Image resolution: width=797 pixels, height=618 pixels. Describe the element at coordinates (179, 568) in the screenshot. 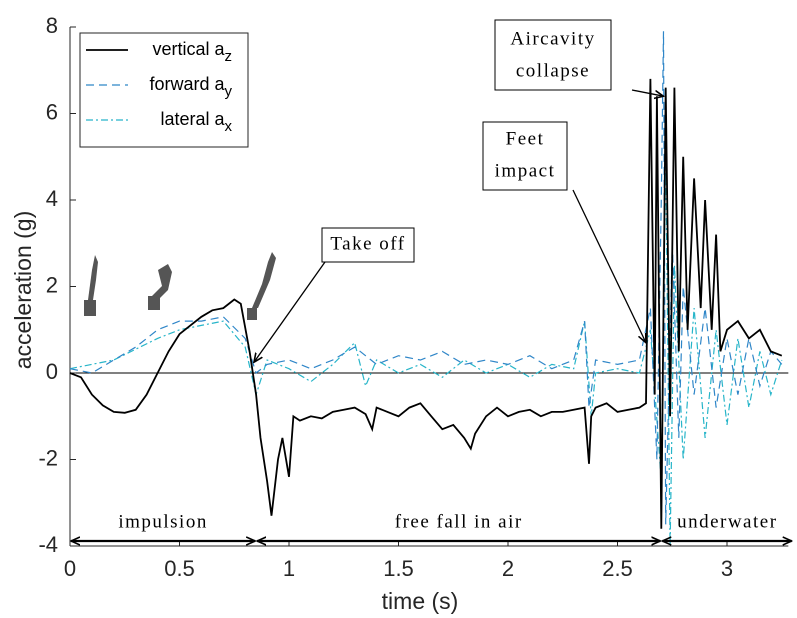

I see `x-tick-label: 0.5` at that location.